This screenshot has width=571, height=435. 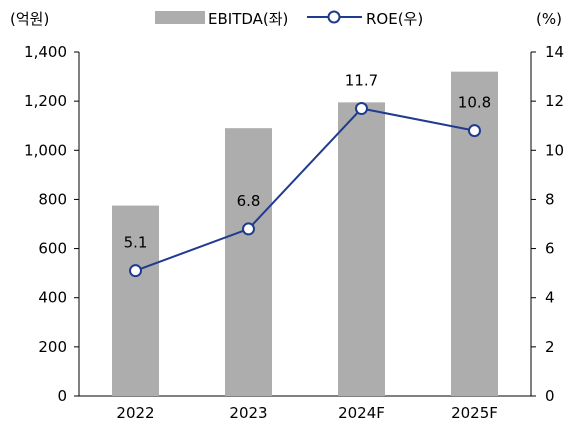 I want to click on left-tick-label: 400, so click(x=52, y=298).